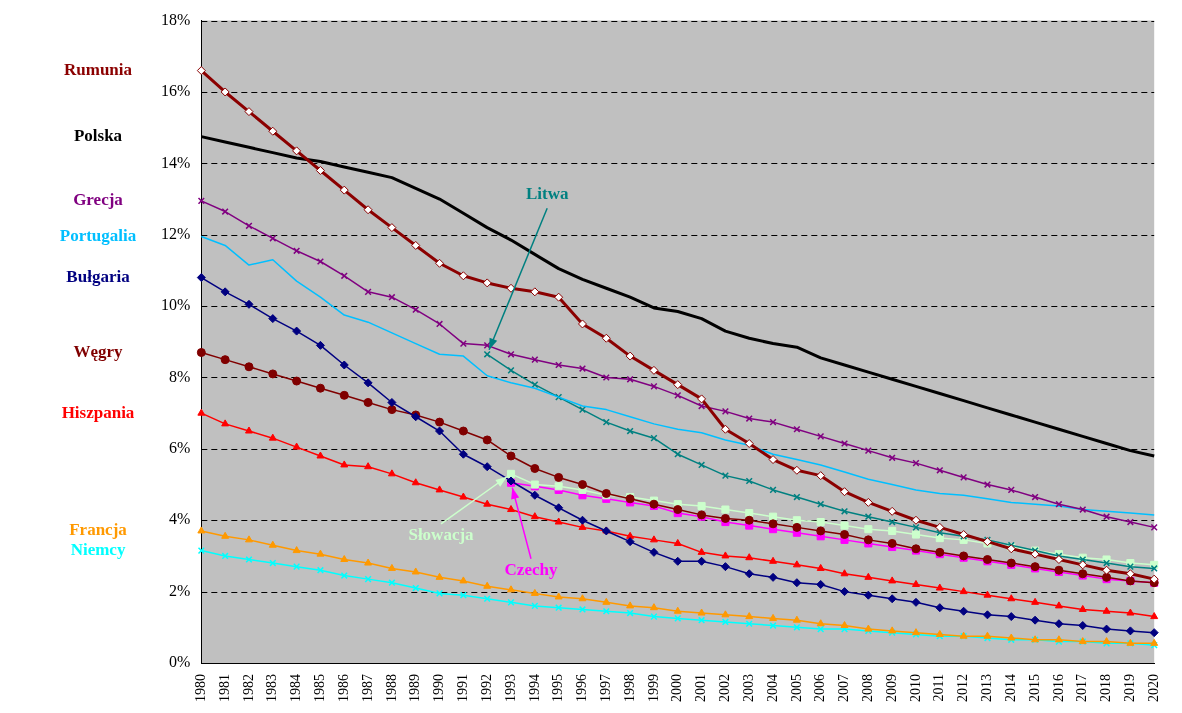 The width and height of the screenshot is (1182, 713). Describe the element at coordinates (605, 688) in the screenshot. I see `x-tick-label: 1997` at that location.